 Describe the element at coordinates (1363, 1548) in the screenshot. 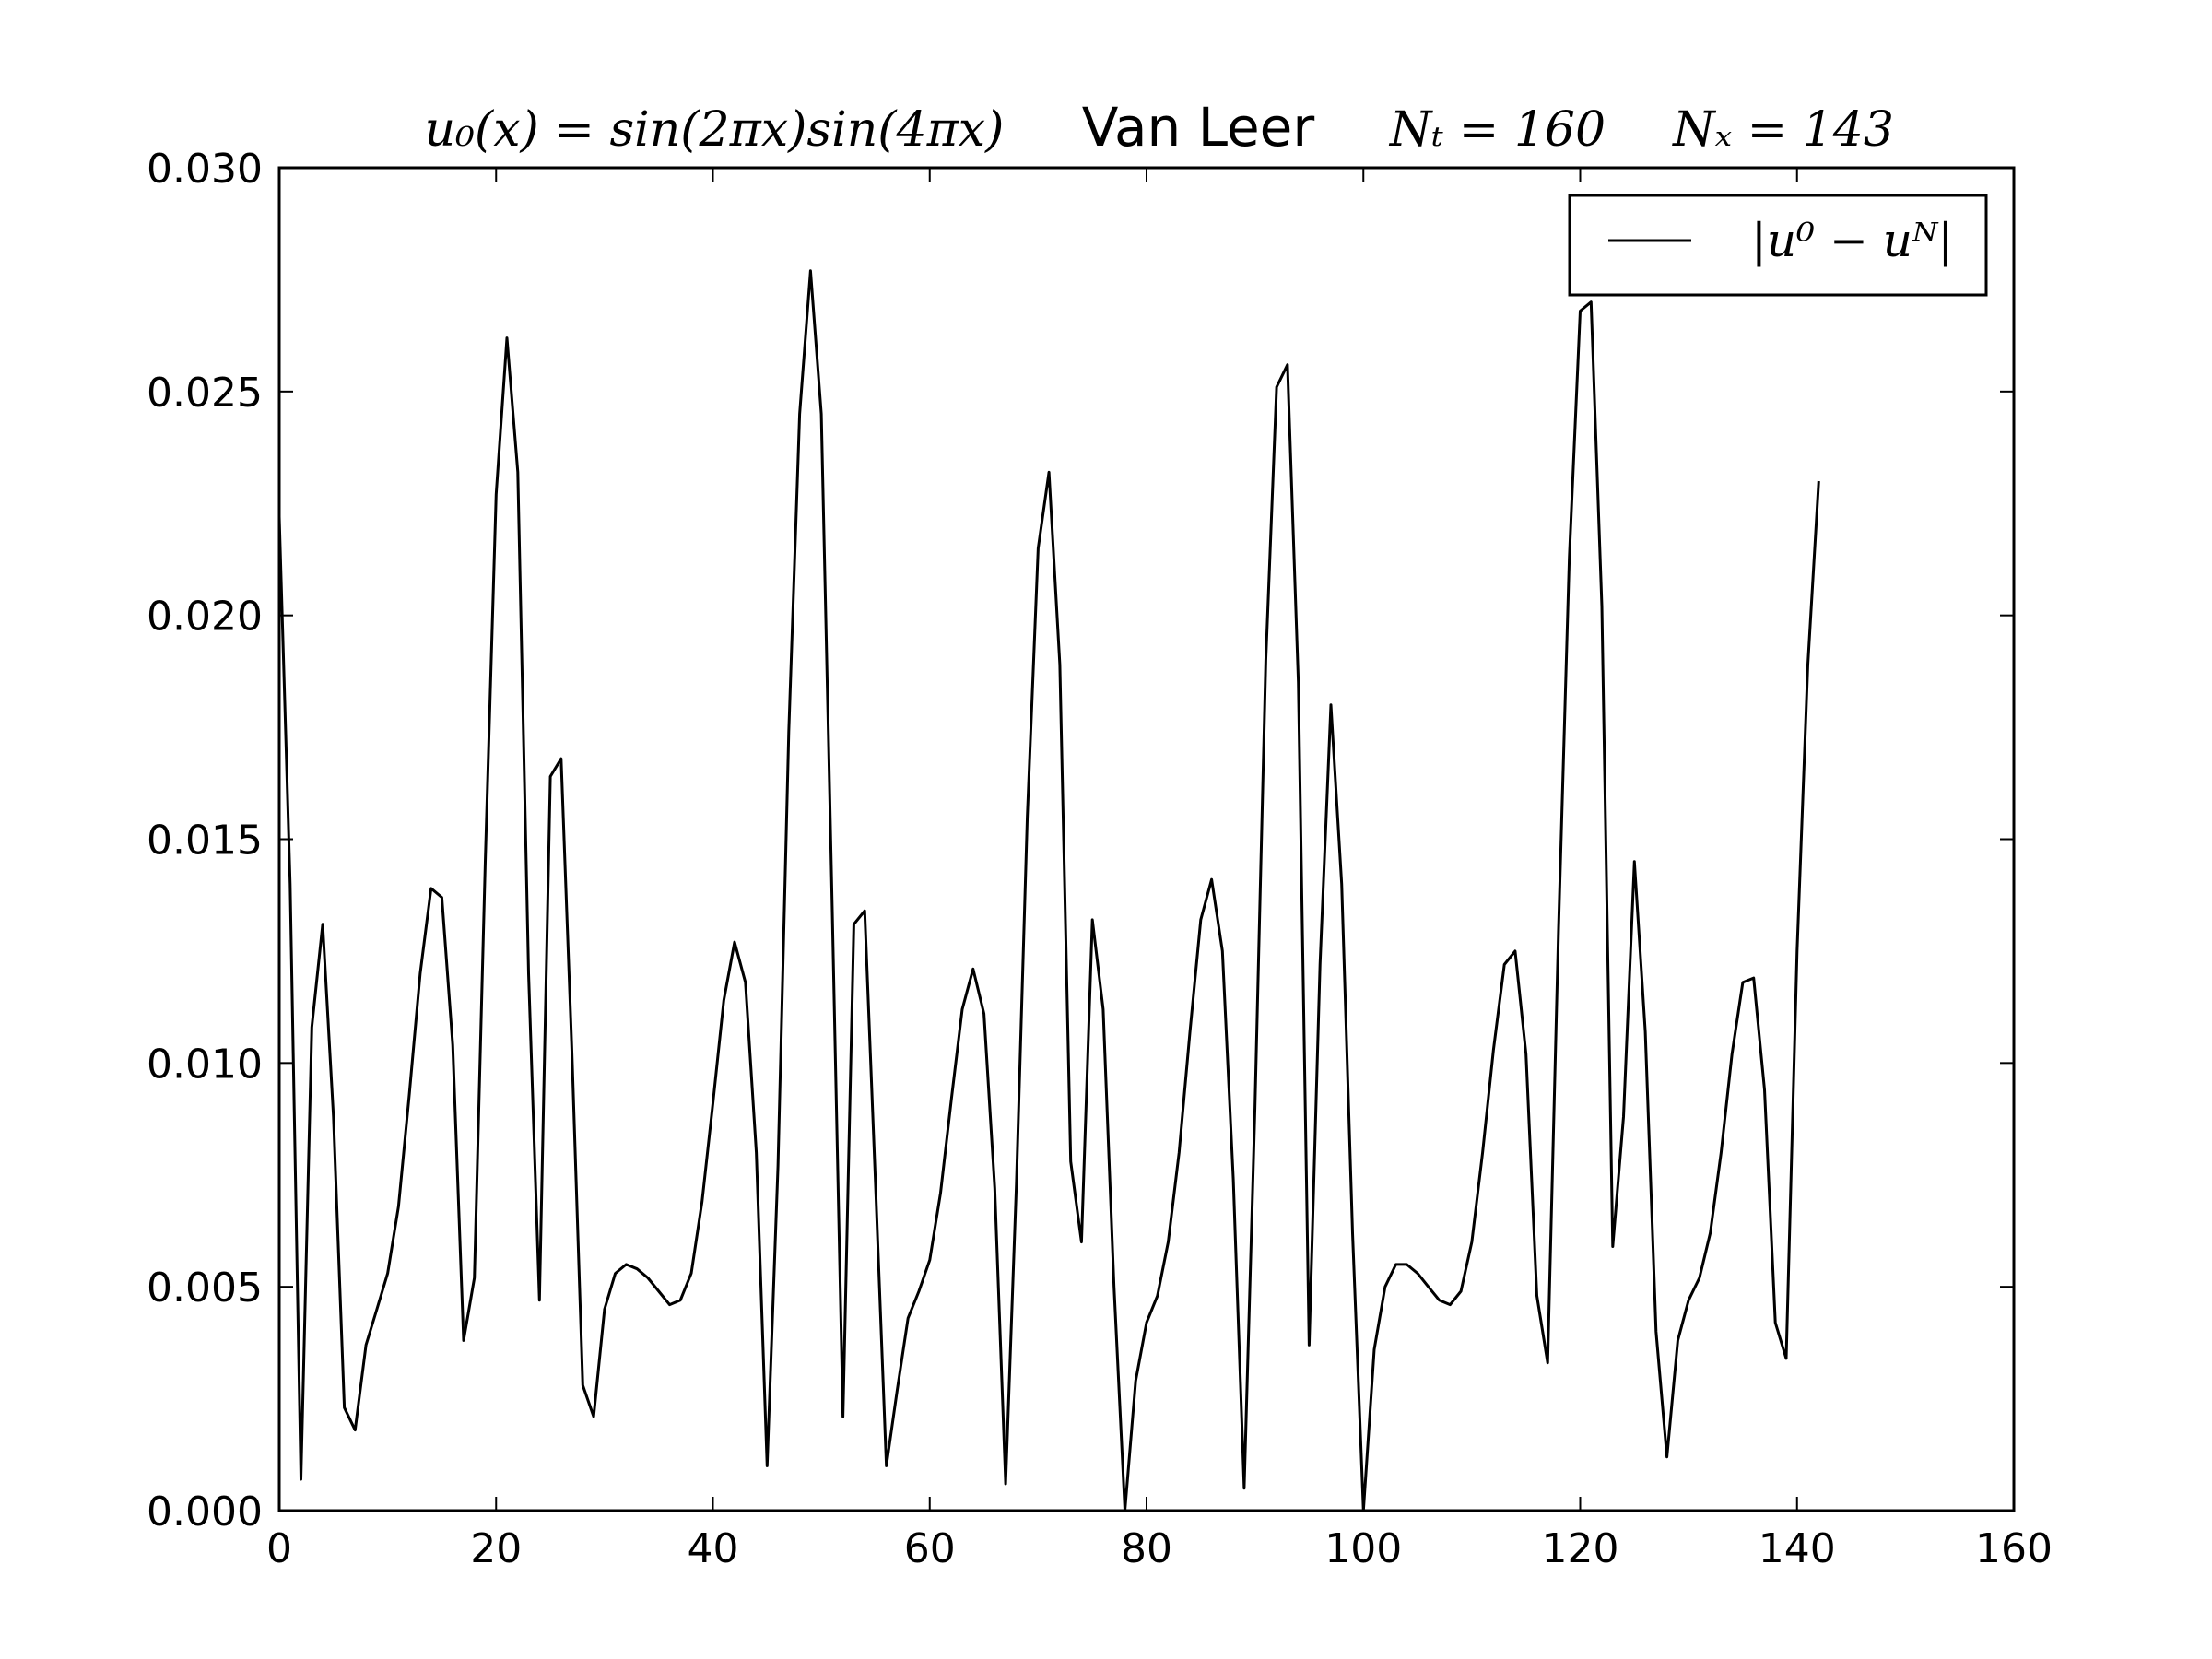

I see `x-tick-label: 100` at that location.